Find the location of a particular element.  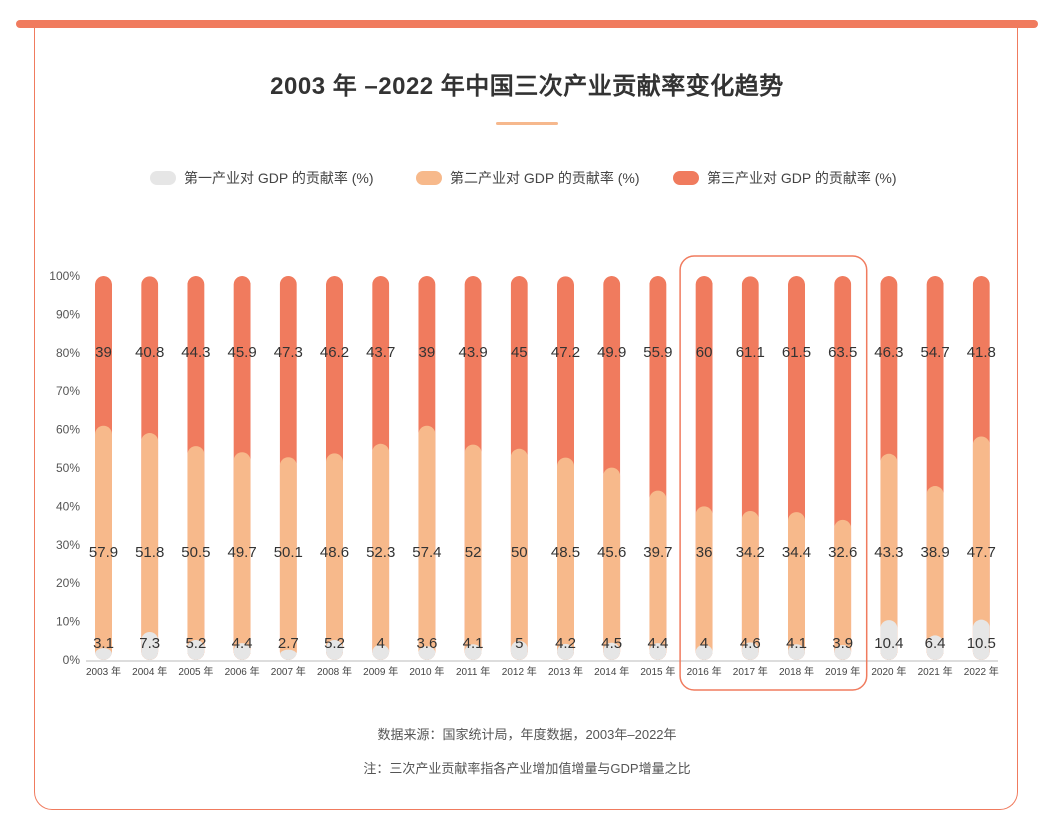

y-tick-label: 80% is located at coordinates (68, 353).